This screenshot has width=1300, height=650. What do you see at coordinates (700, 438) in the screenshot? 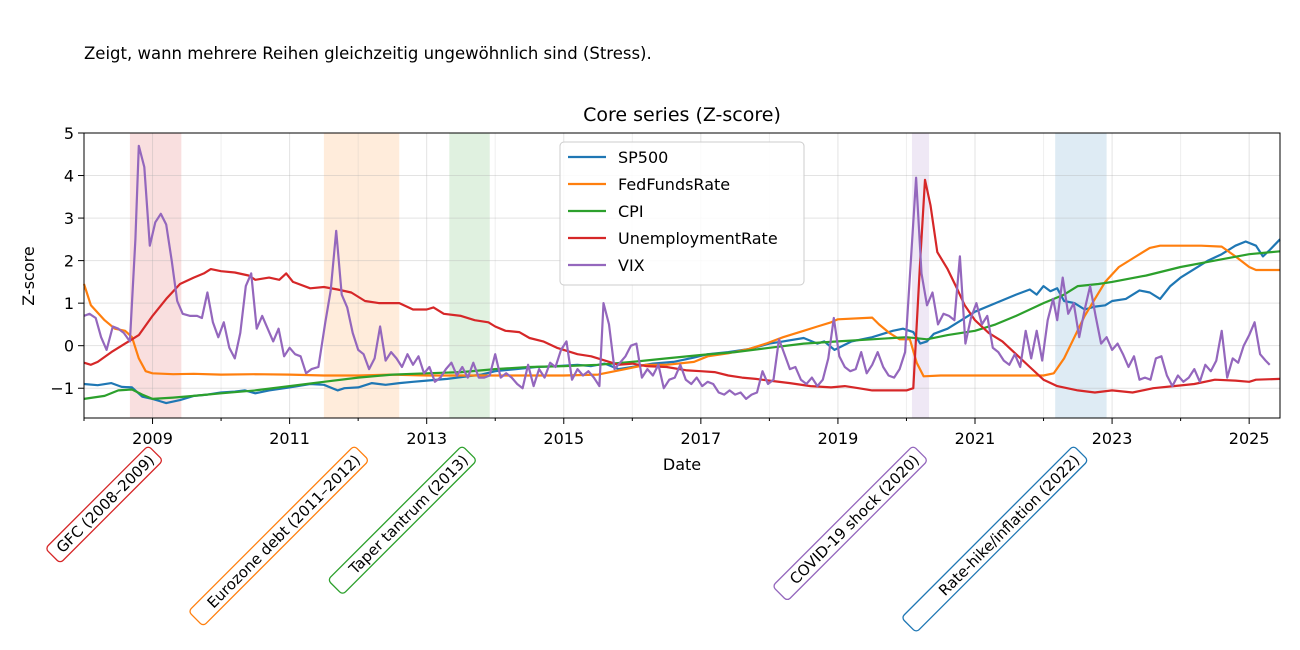
I see `x-tick-label: 2017` at bounding box center [700, 438].